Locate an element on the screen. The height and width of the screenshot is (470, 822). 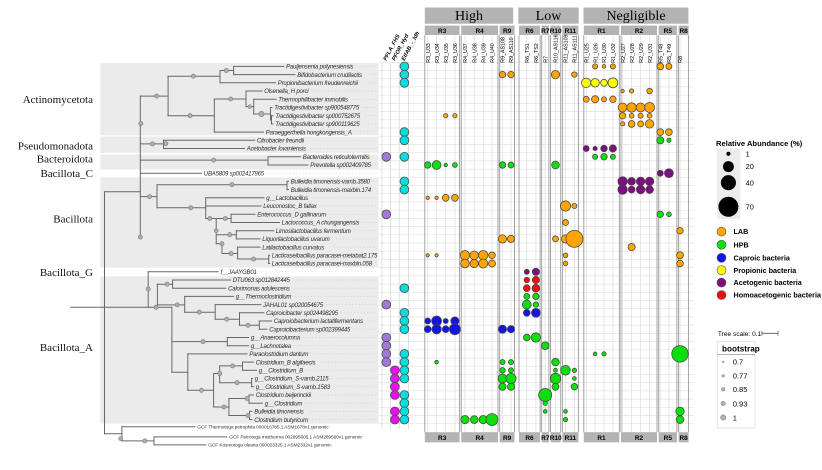
svg-text:Tractidigestivibacter sp000752: Tractidigestivibacter sp000752675 is located at coordinates (318, 117).